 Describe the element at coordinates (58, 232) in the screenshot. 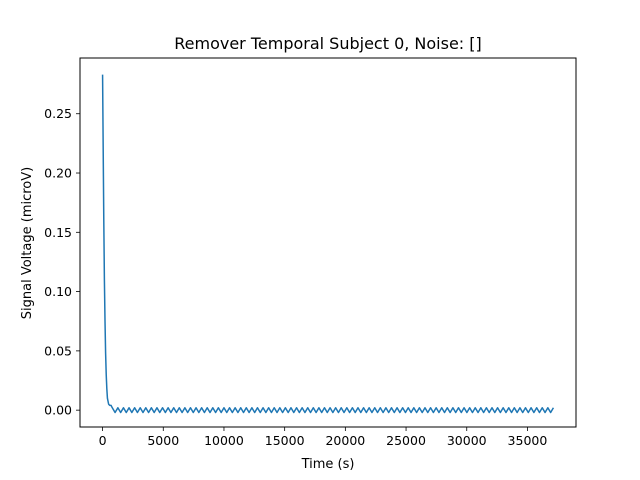

I see `y-tick-label: 0.15` at that location.